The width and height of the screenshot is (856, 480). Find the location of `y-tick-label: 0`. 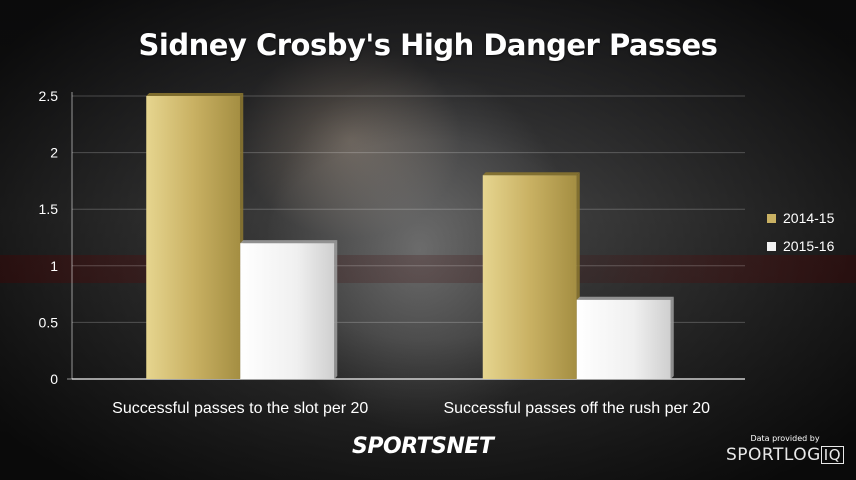

y-tick-label: 0 is located at coordinates (54, 379).